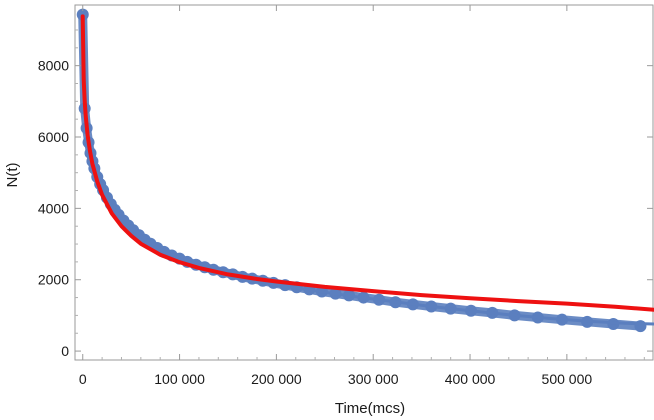  I want to click on x-tick-label: 500 000, so click(567, 379).